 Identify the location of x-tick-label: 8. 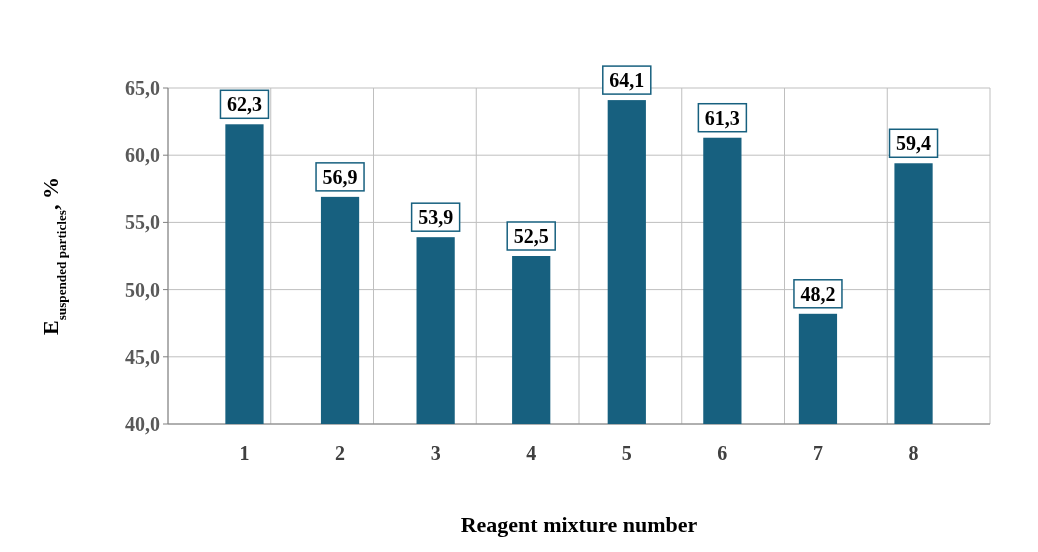
(913, 453).